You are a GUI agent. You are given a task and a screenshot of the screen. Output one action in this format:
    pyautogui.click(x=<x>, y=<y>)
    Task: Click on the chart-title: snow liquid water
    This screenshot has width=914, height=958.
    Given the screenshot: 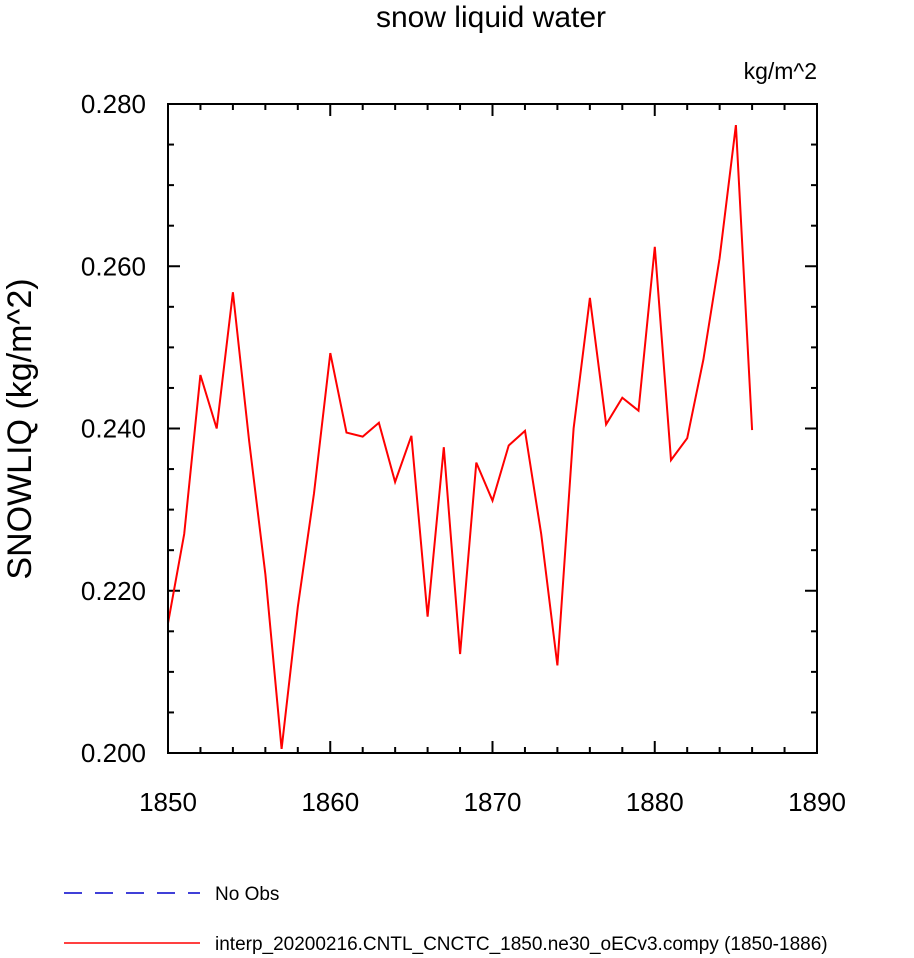 What is the action you would take?
    pyautogui.click(x=491, y=17)
    